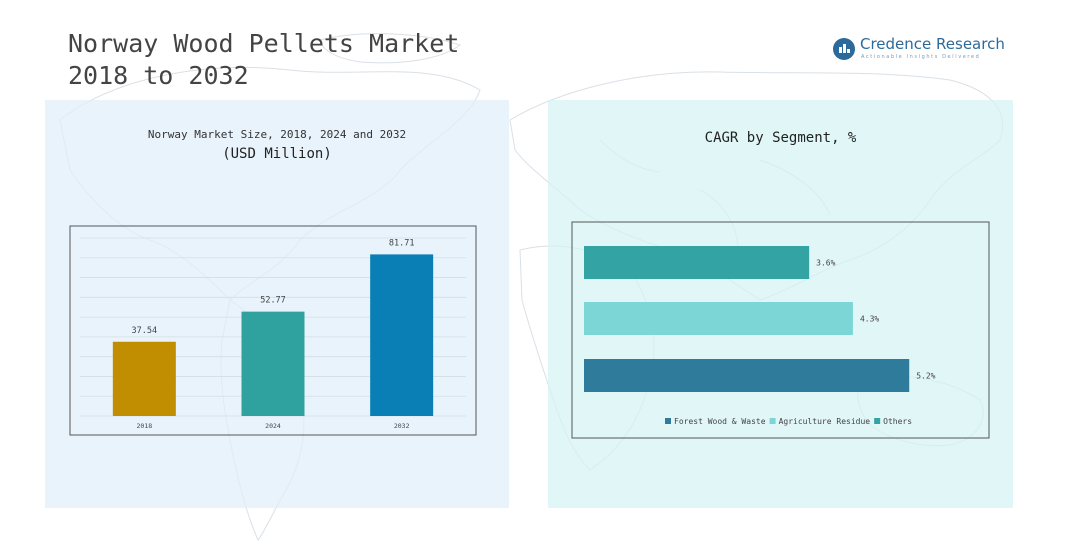  Describe the element at coordinates (925, 376) in the screenshot. I see `hbar-value-label: 5.2%` at that location.